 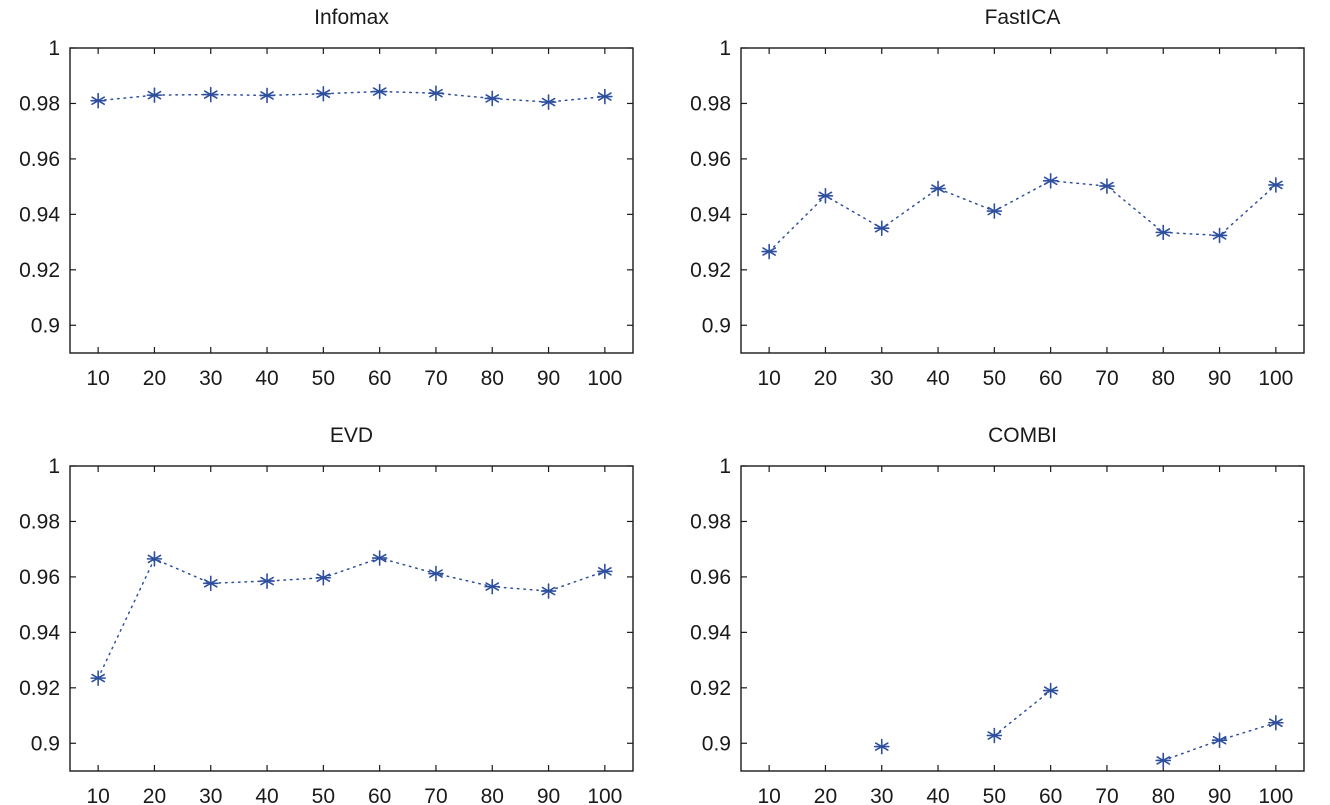 I want to click on panel-title: COMBI, so click(x=1022, y=435).